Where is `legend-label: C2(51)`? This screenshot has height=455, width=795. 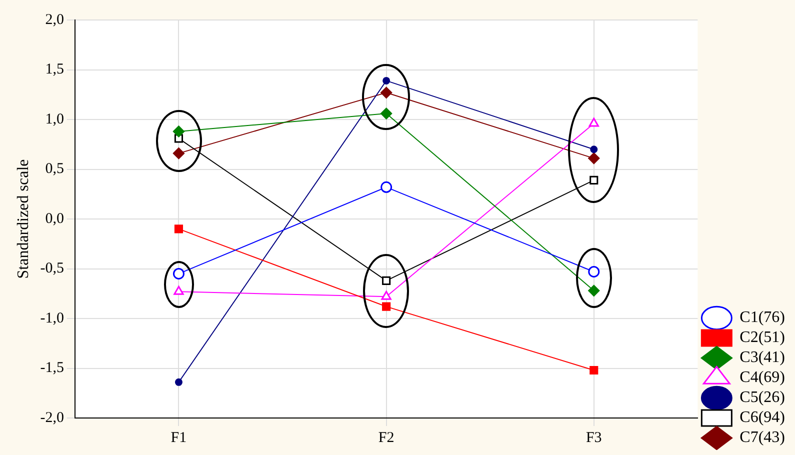 legend-label: C2(51) is located at coordinates (762, 337).